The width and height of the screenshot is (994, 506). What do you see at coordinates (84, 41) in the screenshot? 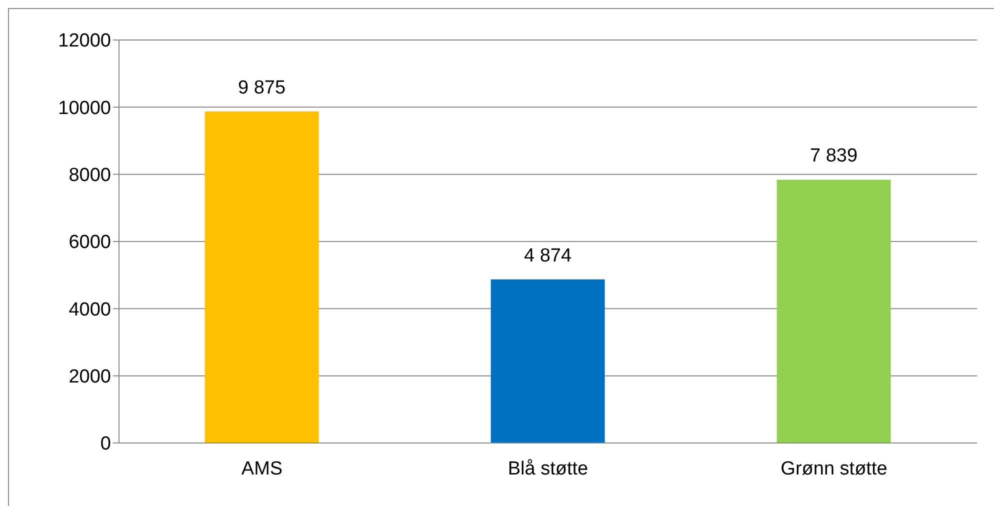
I see `y-tick-label: 12000` at bounding box center [84, 41].